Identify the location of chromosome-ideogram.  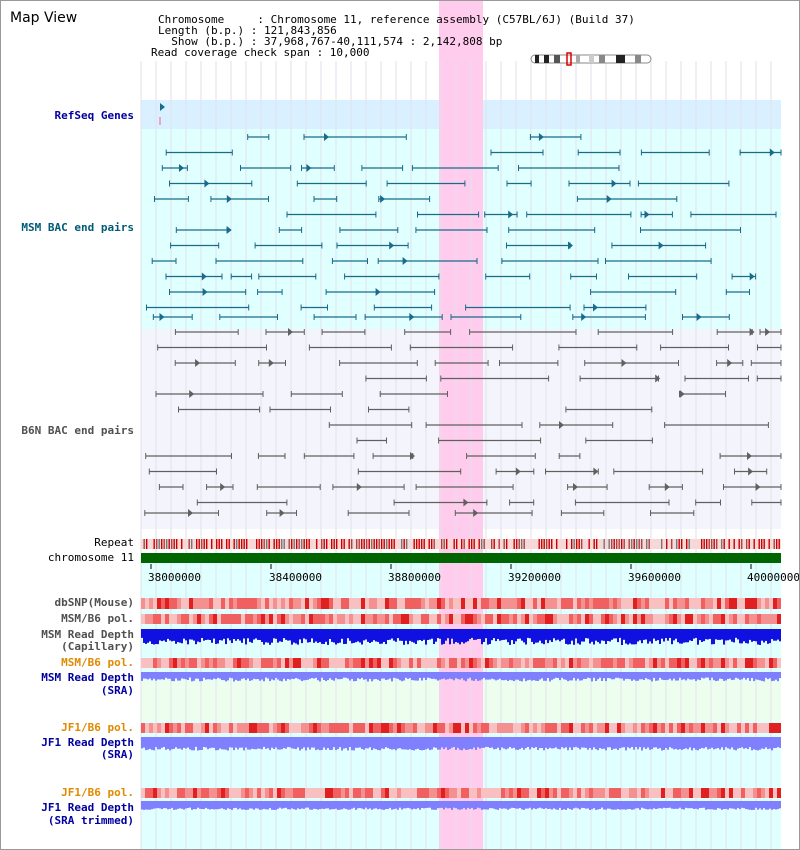
(591, 59).